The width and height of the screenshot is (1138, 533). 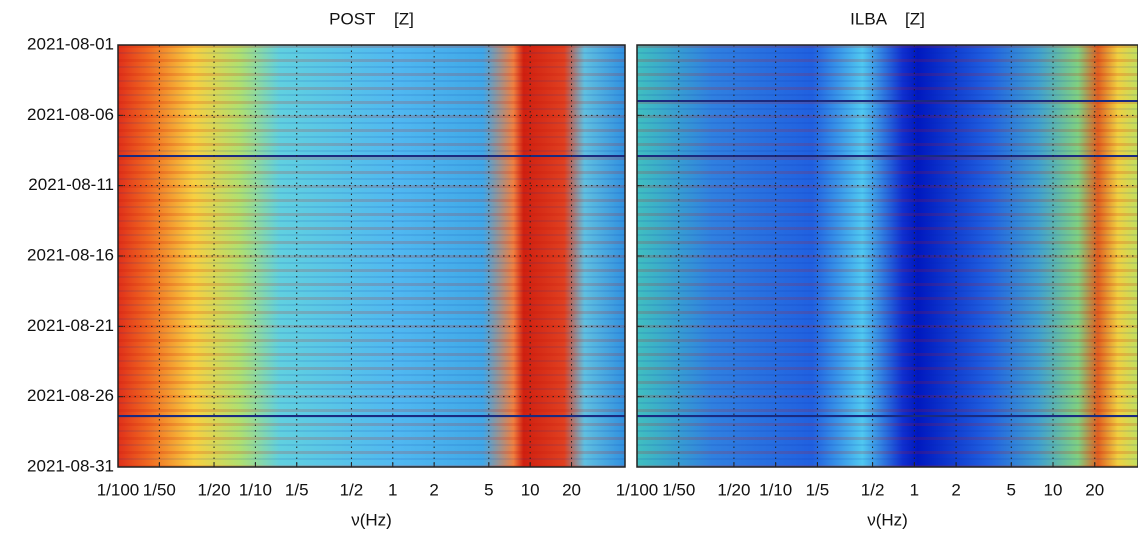 What do you see at coordinates (70, 325) in the screenshot?
I see `y-tick-label: 2021-08-21` at bounding box center [70, 325].